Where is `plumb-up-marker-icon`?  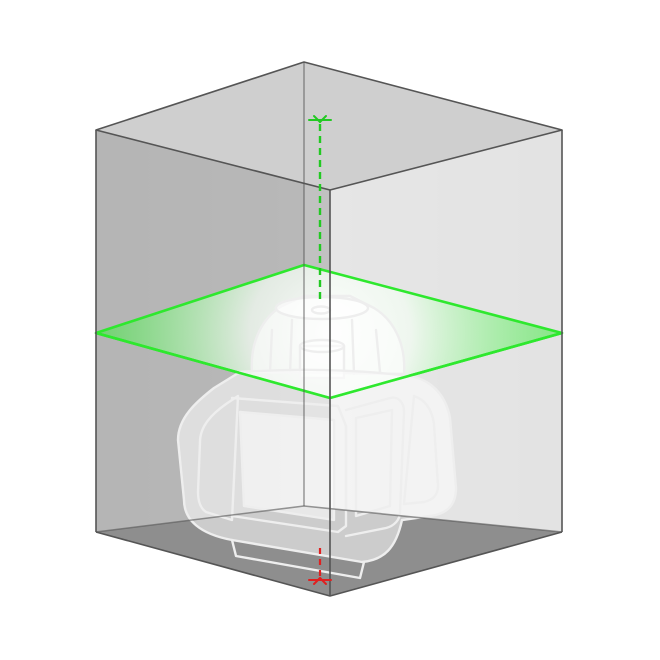 plumb-up-marker-icon is located at coordinates (320, 119).